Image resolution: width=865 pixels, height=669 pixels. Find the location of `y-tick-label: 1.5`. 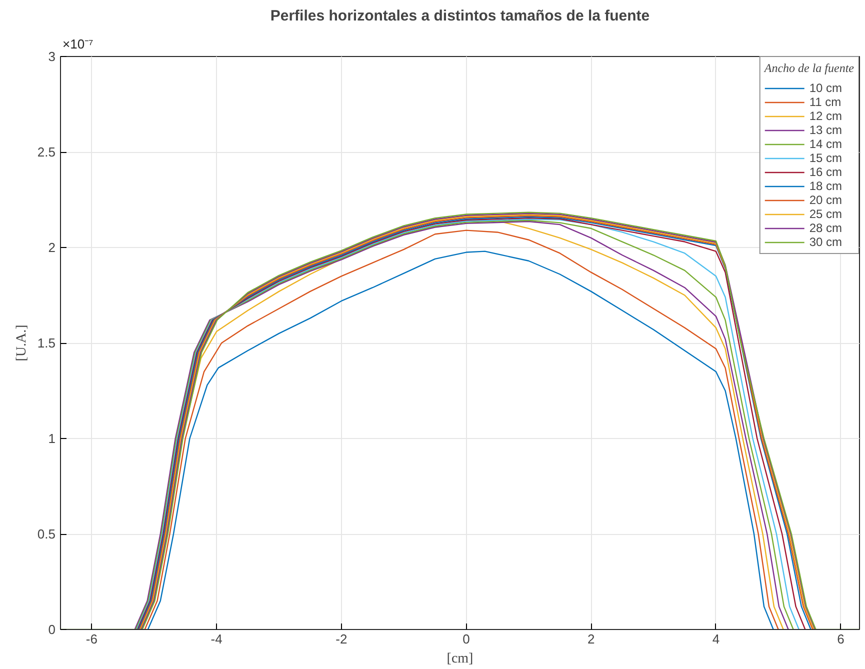

y-tick-label: 1.5 is located at coordinates (46, 343).